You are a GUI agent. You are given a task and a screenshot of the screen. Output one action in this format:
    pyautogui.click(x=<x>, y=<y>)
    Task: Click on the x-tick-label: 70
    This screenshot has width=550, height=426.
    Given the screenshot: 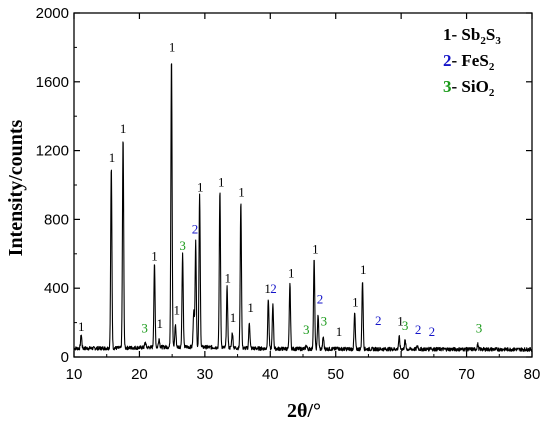 What is the action you would take?
    pyautogui.click(x=466, y=374)
    